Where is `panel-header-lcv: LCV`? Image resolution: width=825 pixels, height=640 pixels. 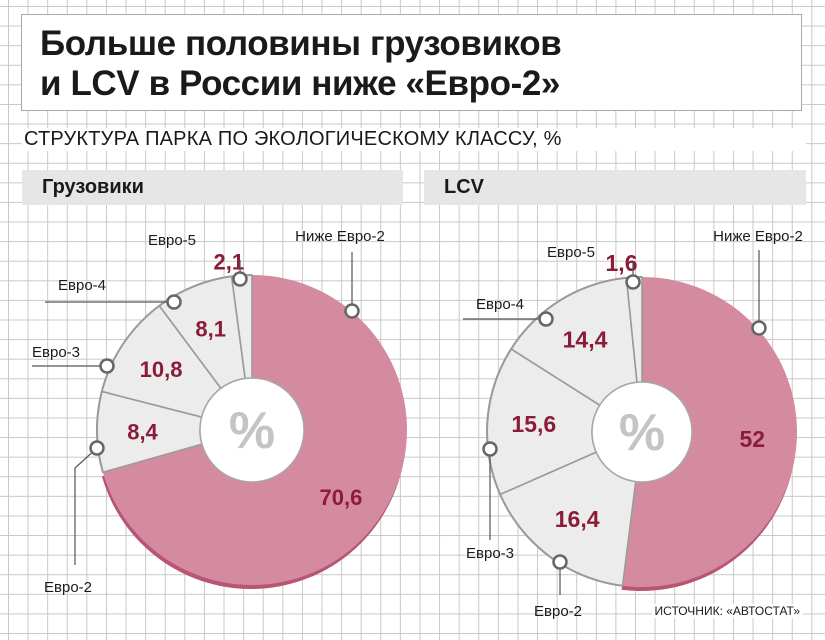 panel-header-lcv: LCV is located at coordinates (615, 187).